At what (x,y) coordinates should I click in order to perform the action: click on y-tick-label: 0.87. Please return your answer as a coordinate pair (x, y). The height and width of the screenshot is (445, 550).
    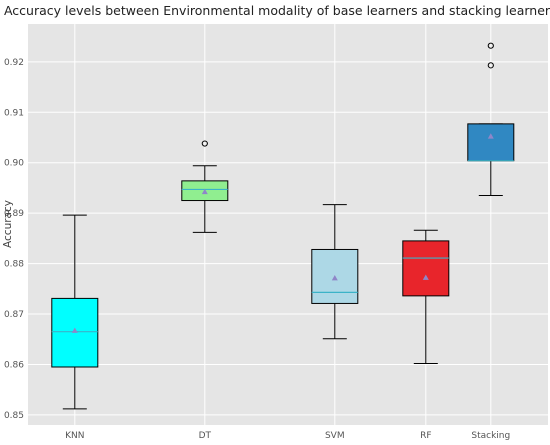
    Looking at the image, I should click on (14, 315).